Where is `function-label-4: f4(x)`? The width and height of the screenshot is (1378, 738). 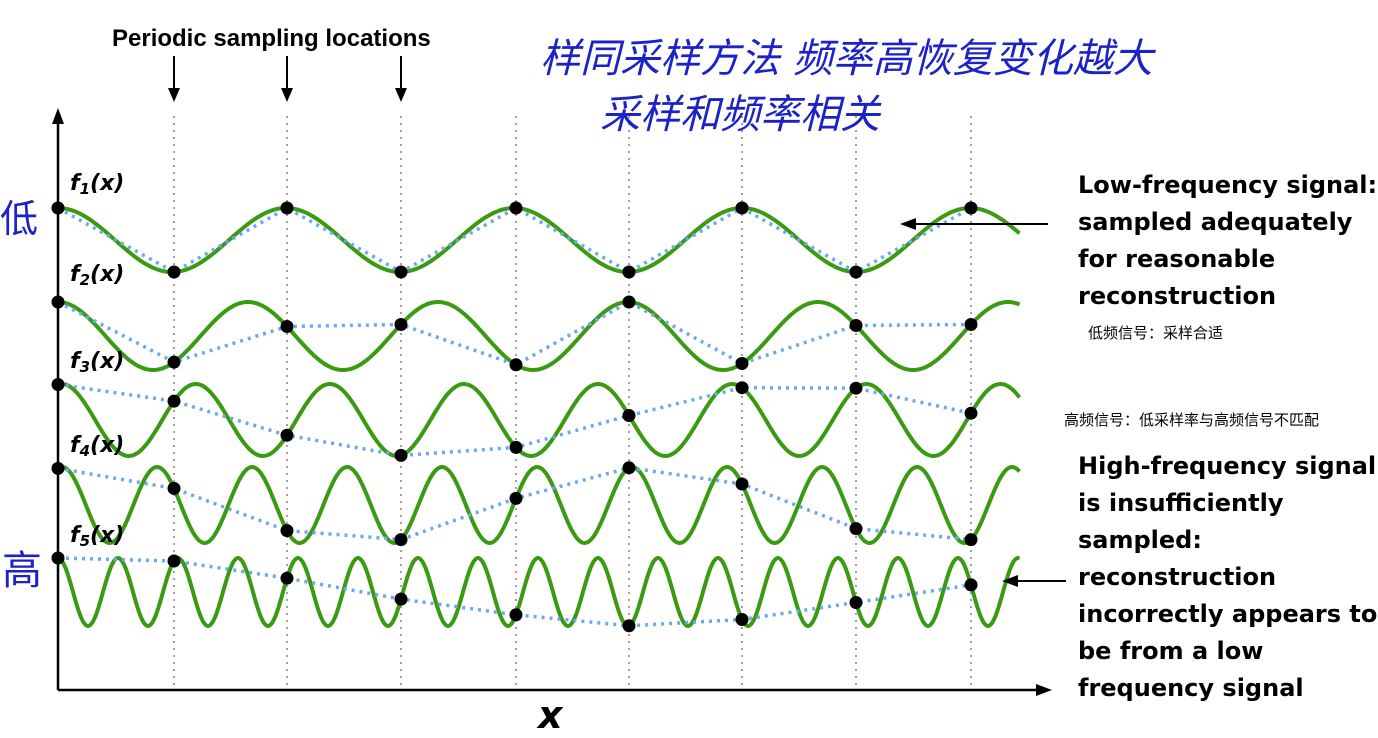
function-label-4: f4(x) is located at coordinates (97, 446).